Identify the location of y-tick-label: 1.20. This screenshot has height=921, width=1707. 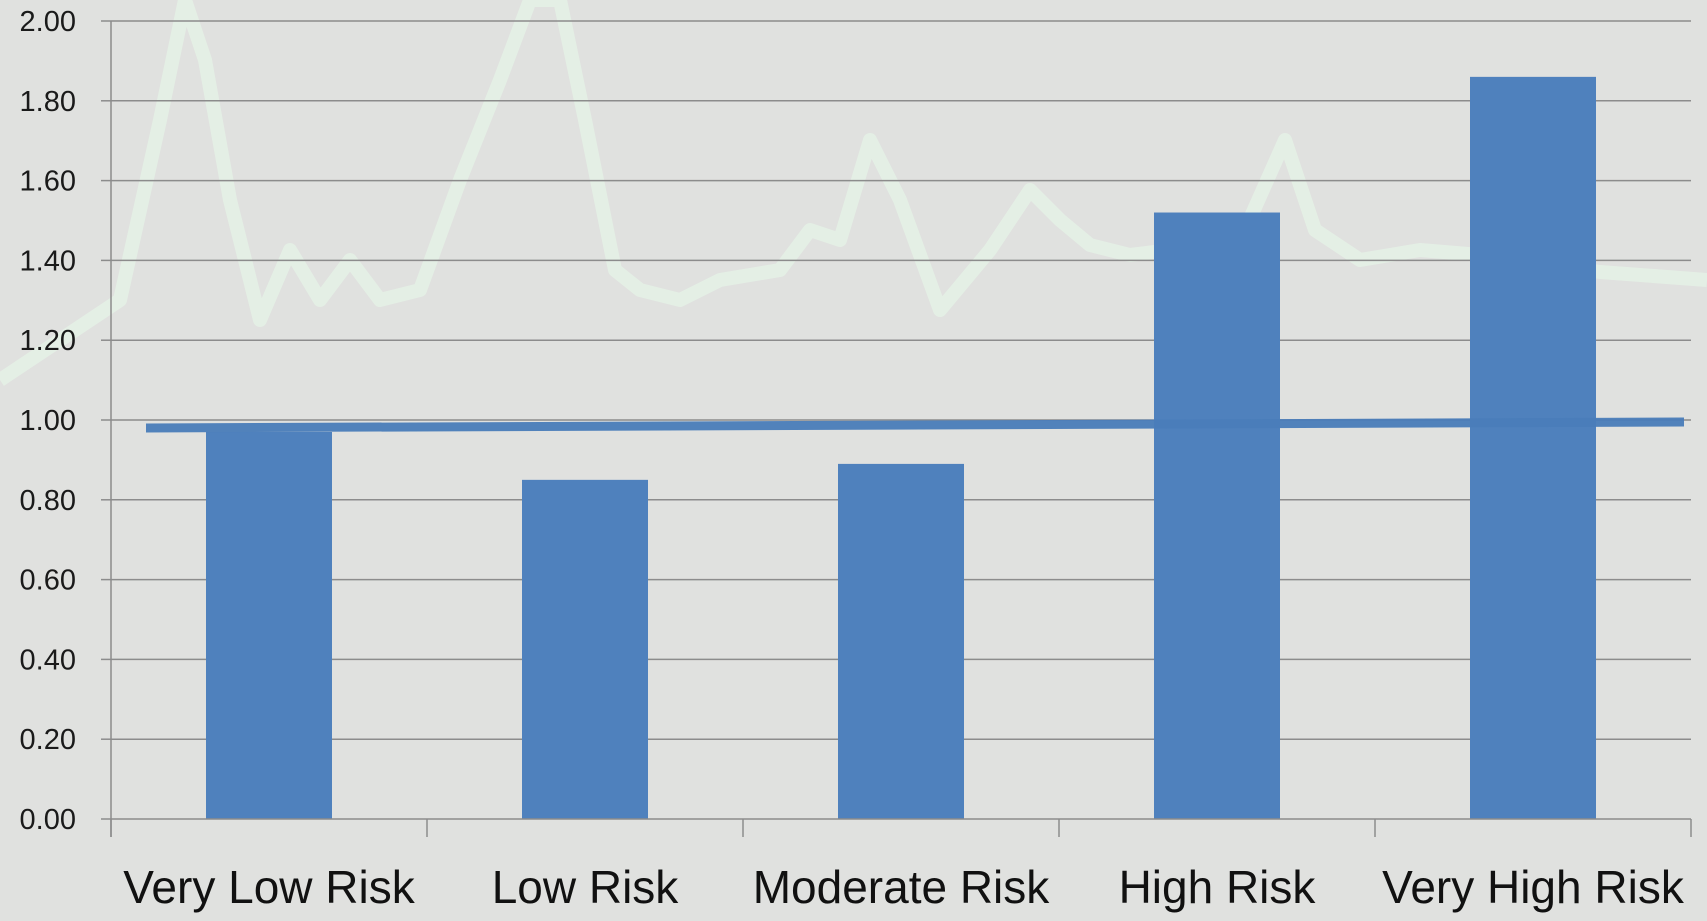
(48, 341).